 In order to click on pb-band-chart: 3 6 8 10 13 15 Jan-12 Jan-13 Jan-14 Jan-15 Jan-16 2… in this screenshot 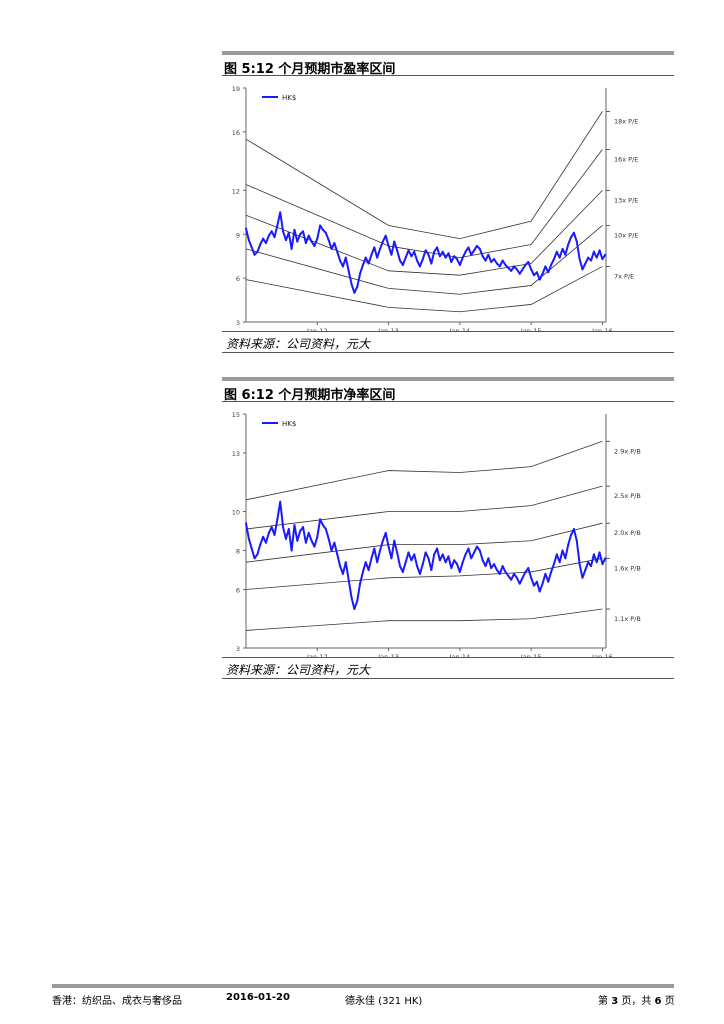, I will do `click(436, 534)`.